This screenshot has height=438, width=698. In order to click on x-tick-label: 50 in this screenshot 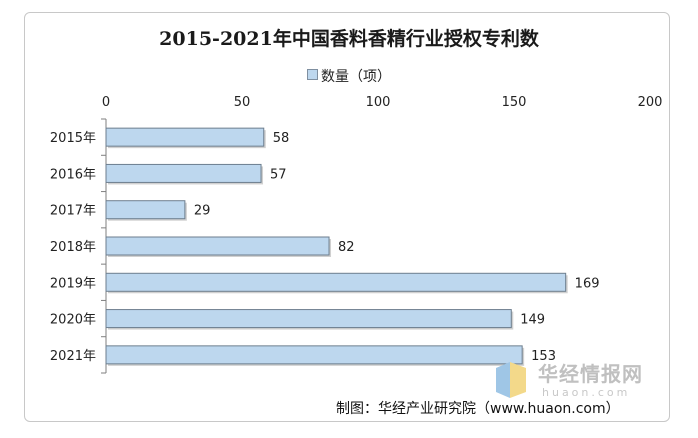, I will do `click(242, 102)`.